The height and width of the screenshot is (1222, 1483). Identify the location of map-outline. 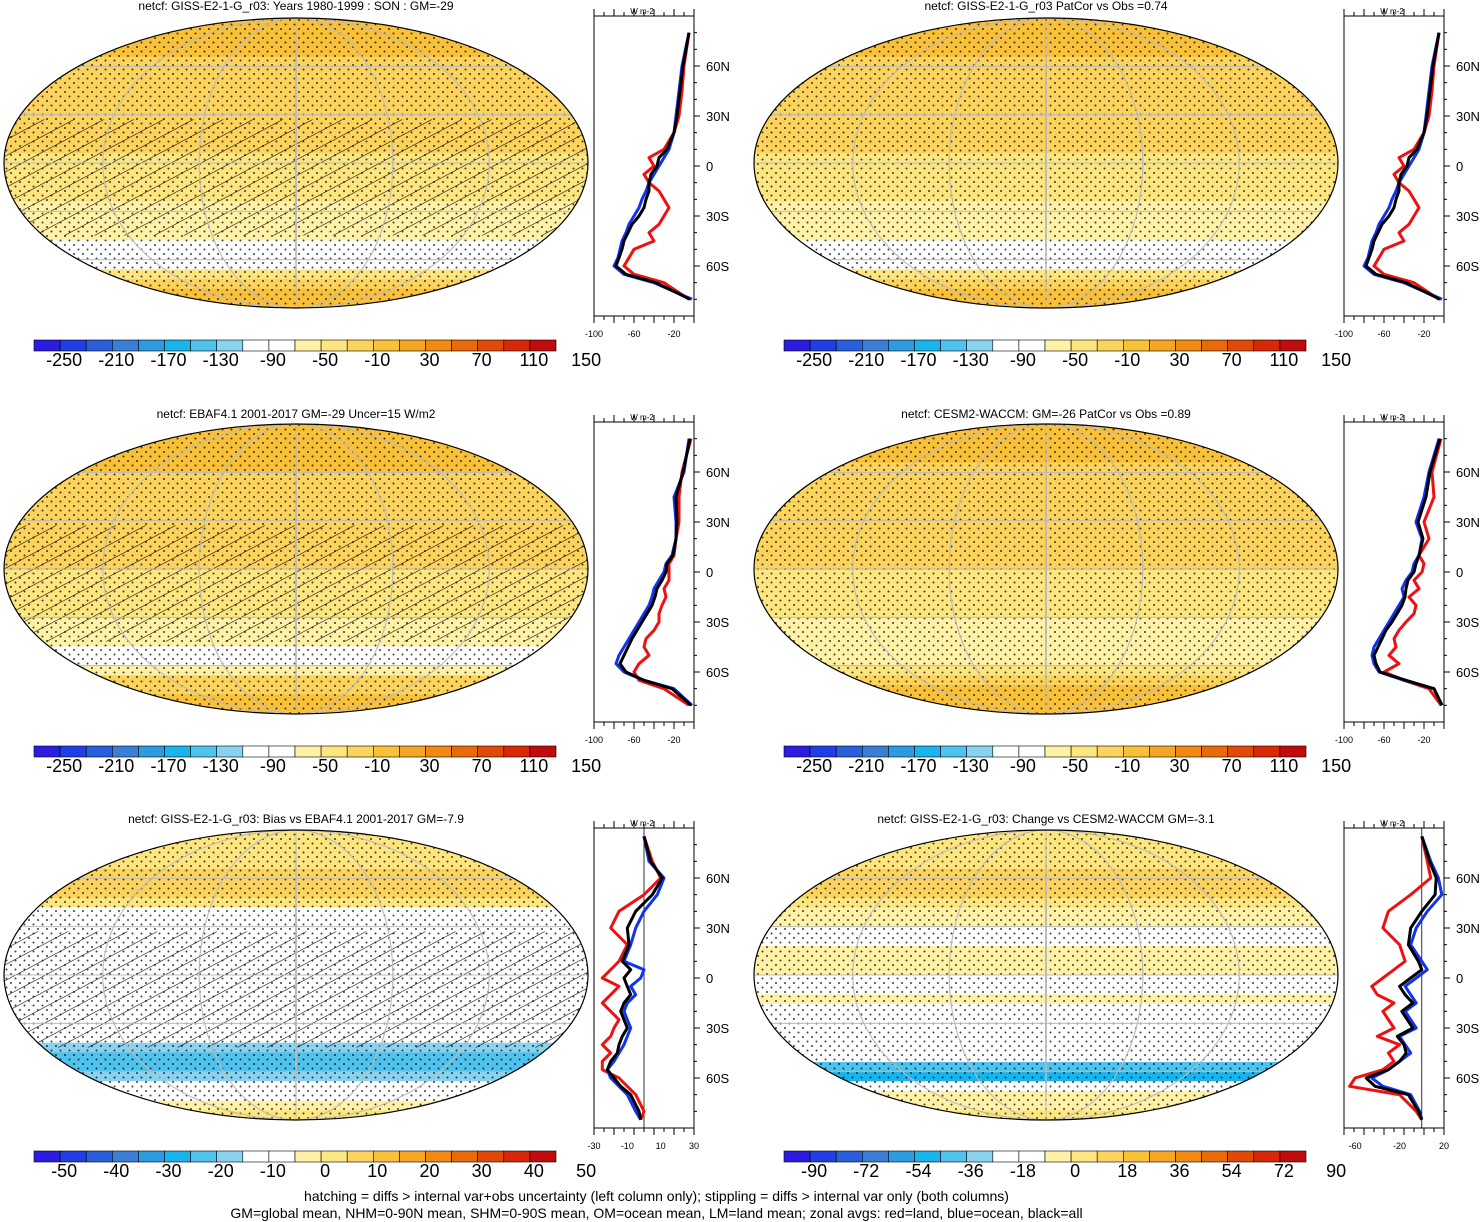
(296, 163).